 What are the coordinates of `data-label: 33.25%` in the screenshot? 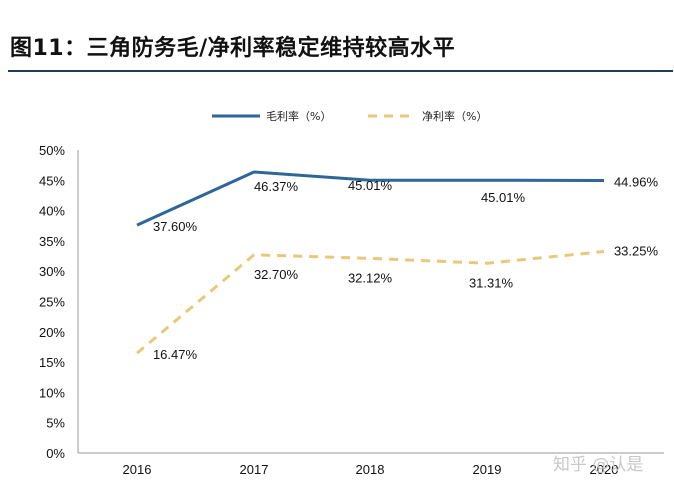 It's located at (636, 251).